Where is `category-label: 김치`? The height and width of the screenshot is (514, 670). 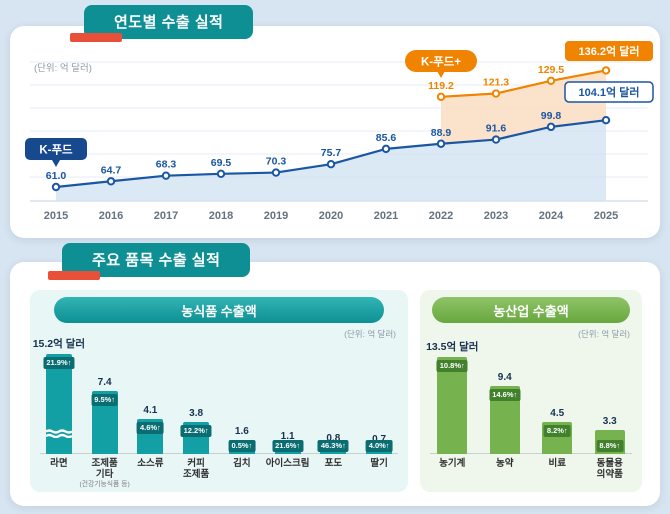 category-label: 김치 is located at coordinates (242, 463).